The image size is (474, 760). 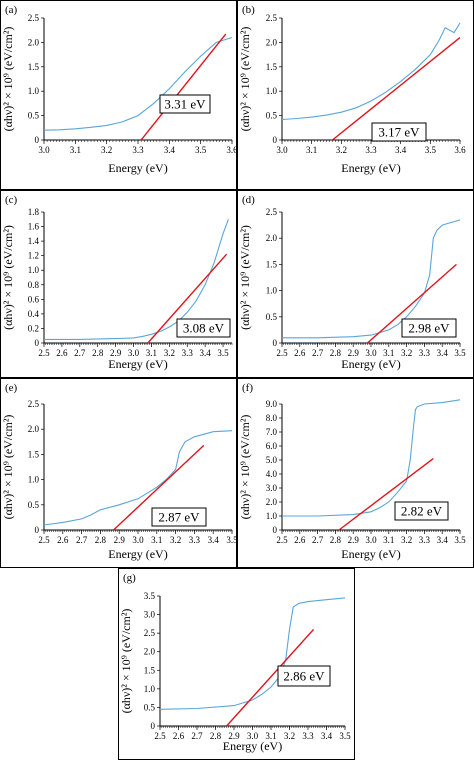 I want to click on panel-label: (b), so click(x=248, y=10).